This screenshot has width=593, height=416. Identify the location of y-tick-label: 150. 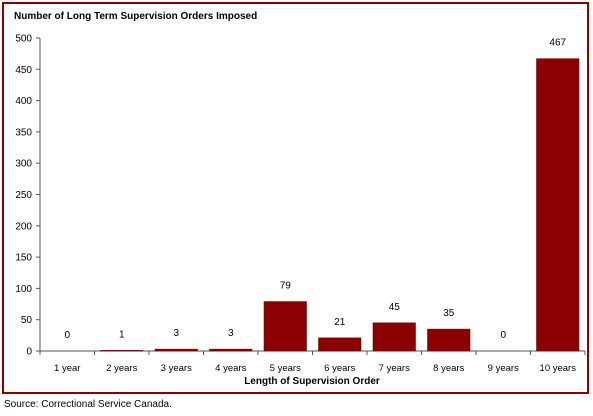
(23, 258).